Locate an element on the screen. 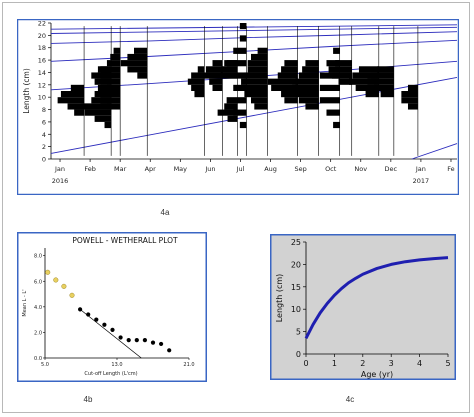  x-axis-label: Age (yr) is located at coordinates (377, 374).